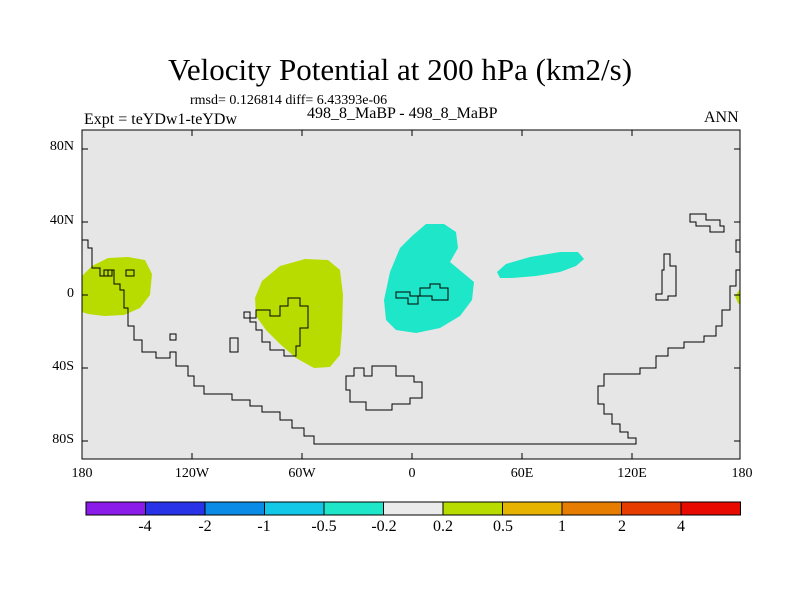  I want to click on colorbar-label: 0.2, so click(443, 526).